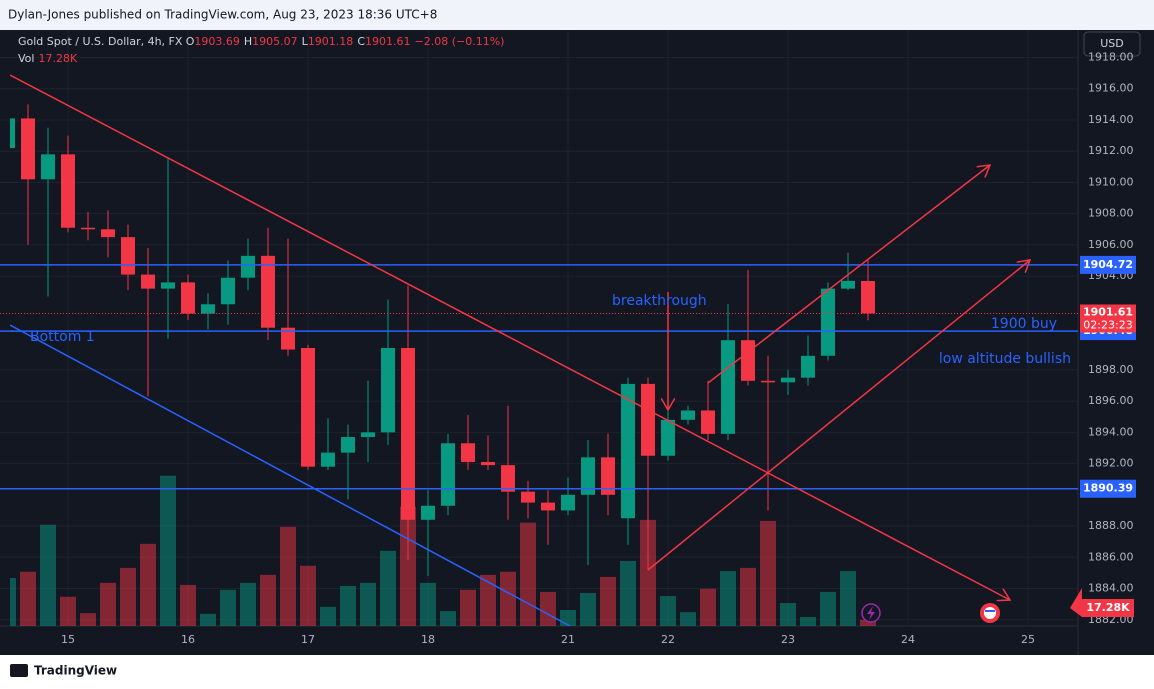  Describe the element at coordinates (668, 639) in the screenshot. I see `x-tick-label: 22` at that location.